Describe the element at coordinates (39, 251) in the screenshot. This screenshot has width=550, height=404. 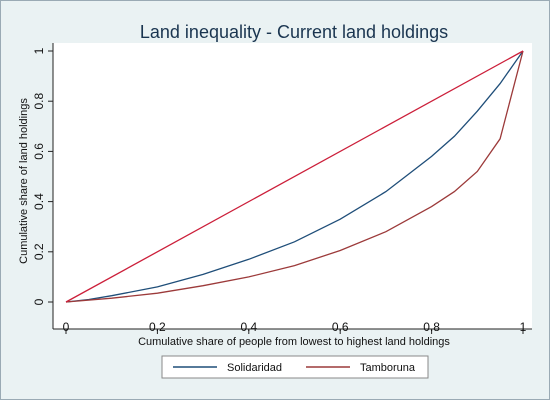
I see `y-tick-label: 0.2` at that location.